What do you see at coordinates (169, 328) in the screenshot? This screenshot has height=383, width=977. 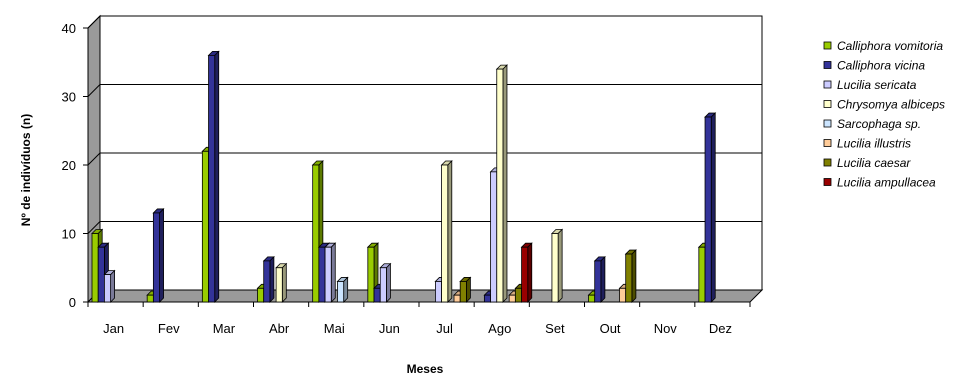 I see `x-tick-label: Fev` at bounding box center [169, 328].